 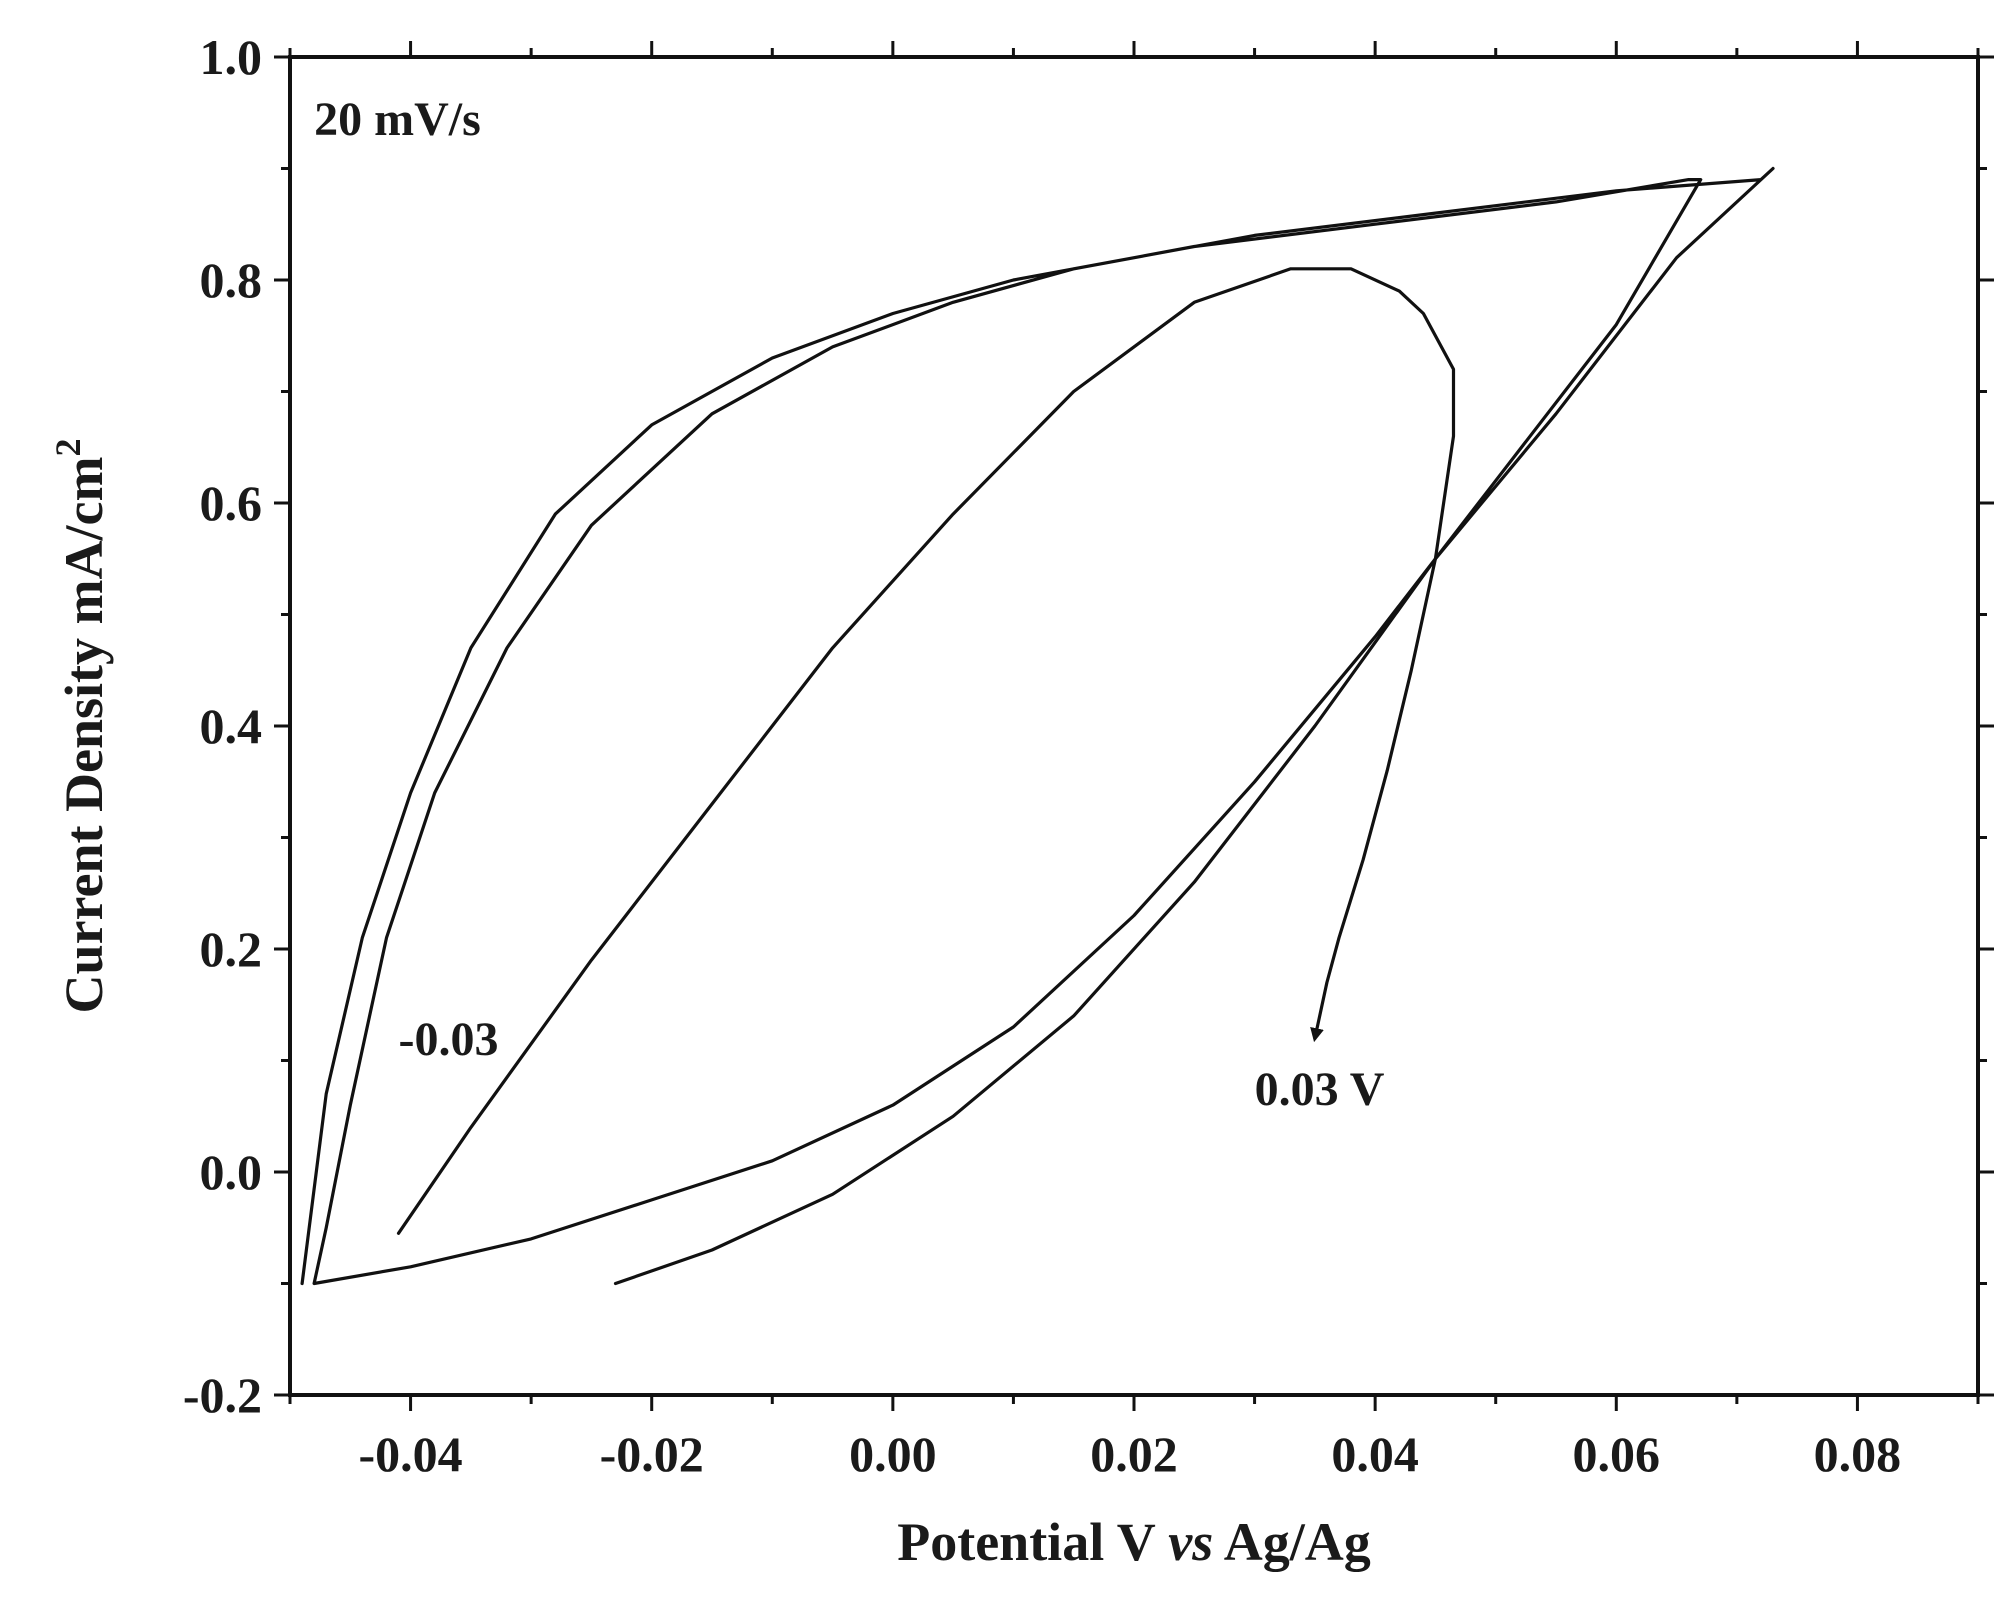 What do you see at coordinates (449, 1039) in the screenshot?
I see `chart-annotation: -0.03` at bounding box center [449, 1039].